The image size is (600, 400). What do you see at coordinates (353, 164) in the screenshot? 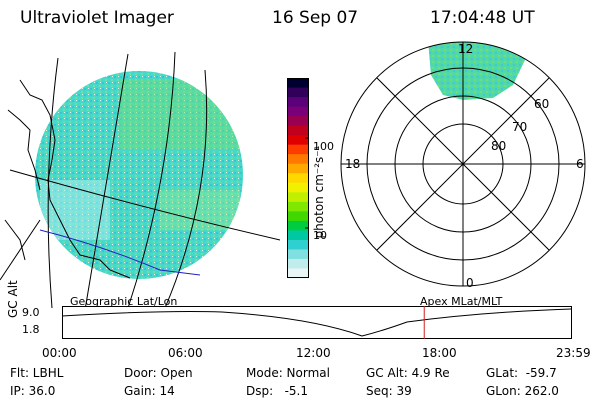
I see `mlt-label-18: 18` at bounding box center [353, 164].